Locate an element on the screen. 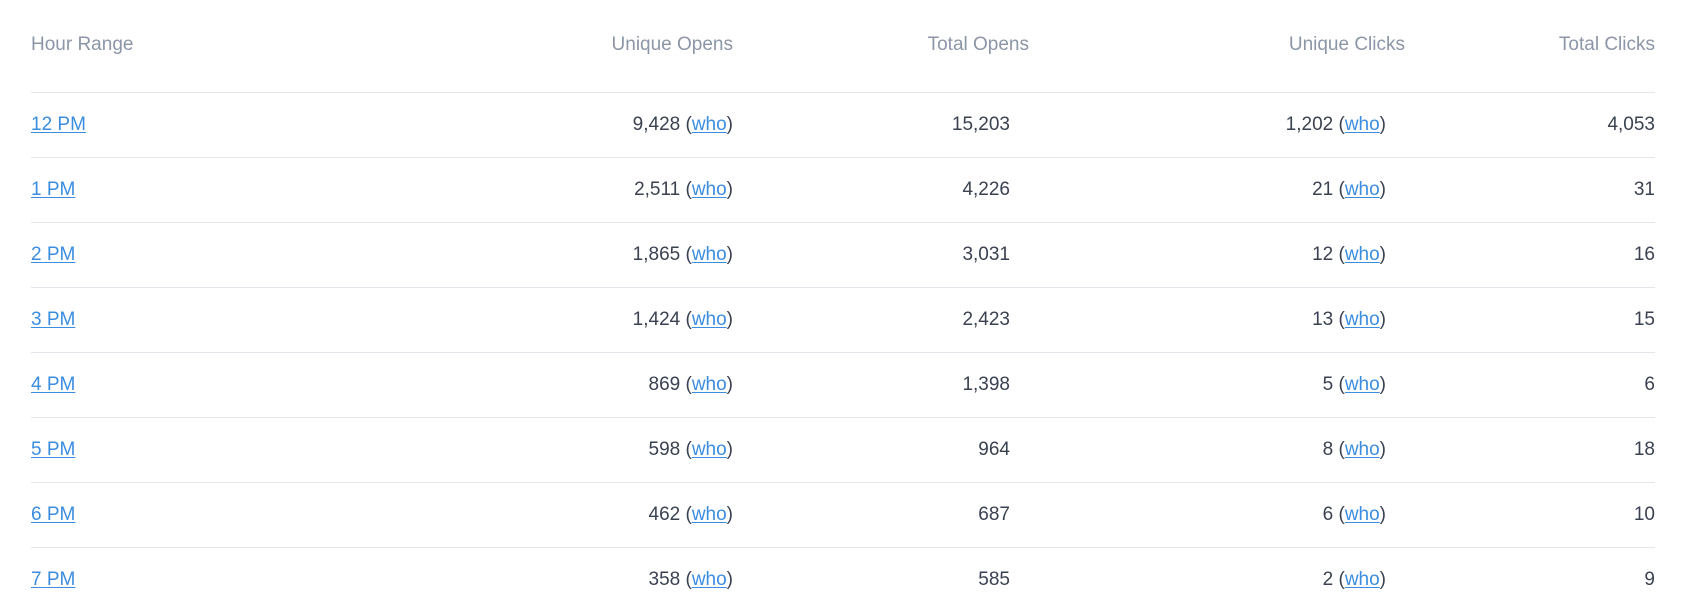  unique-opens-value: 1,865 is located at coordinates (656, 254).